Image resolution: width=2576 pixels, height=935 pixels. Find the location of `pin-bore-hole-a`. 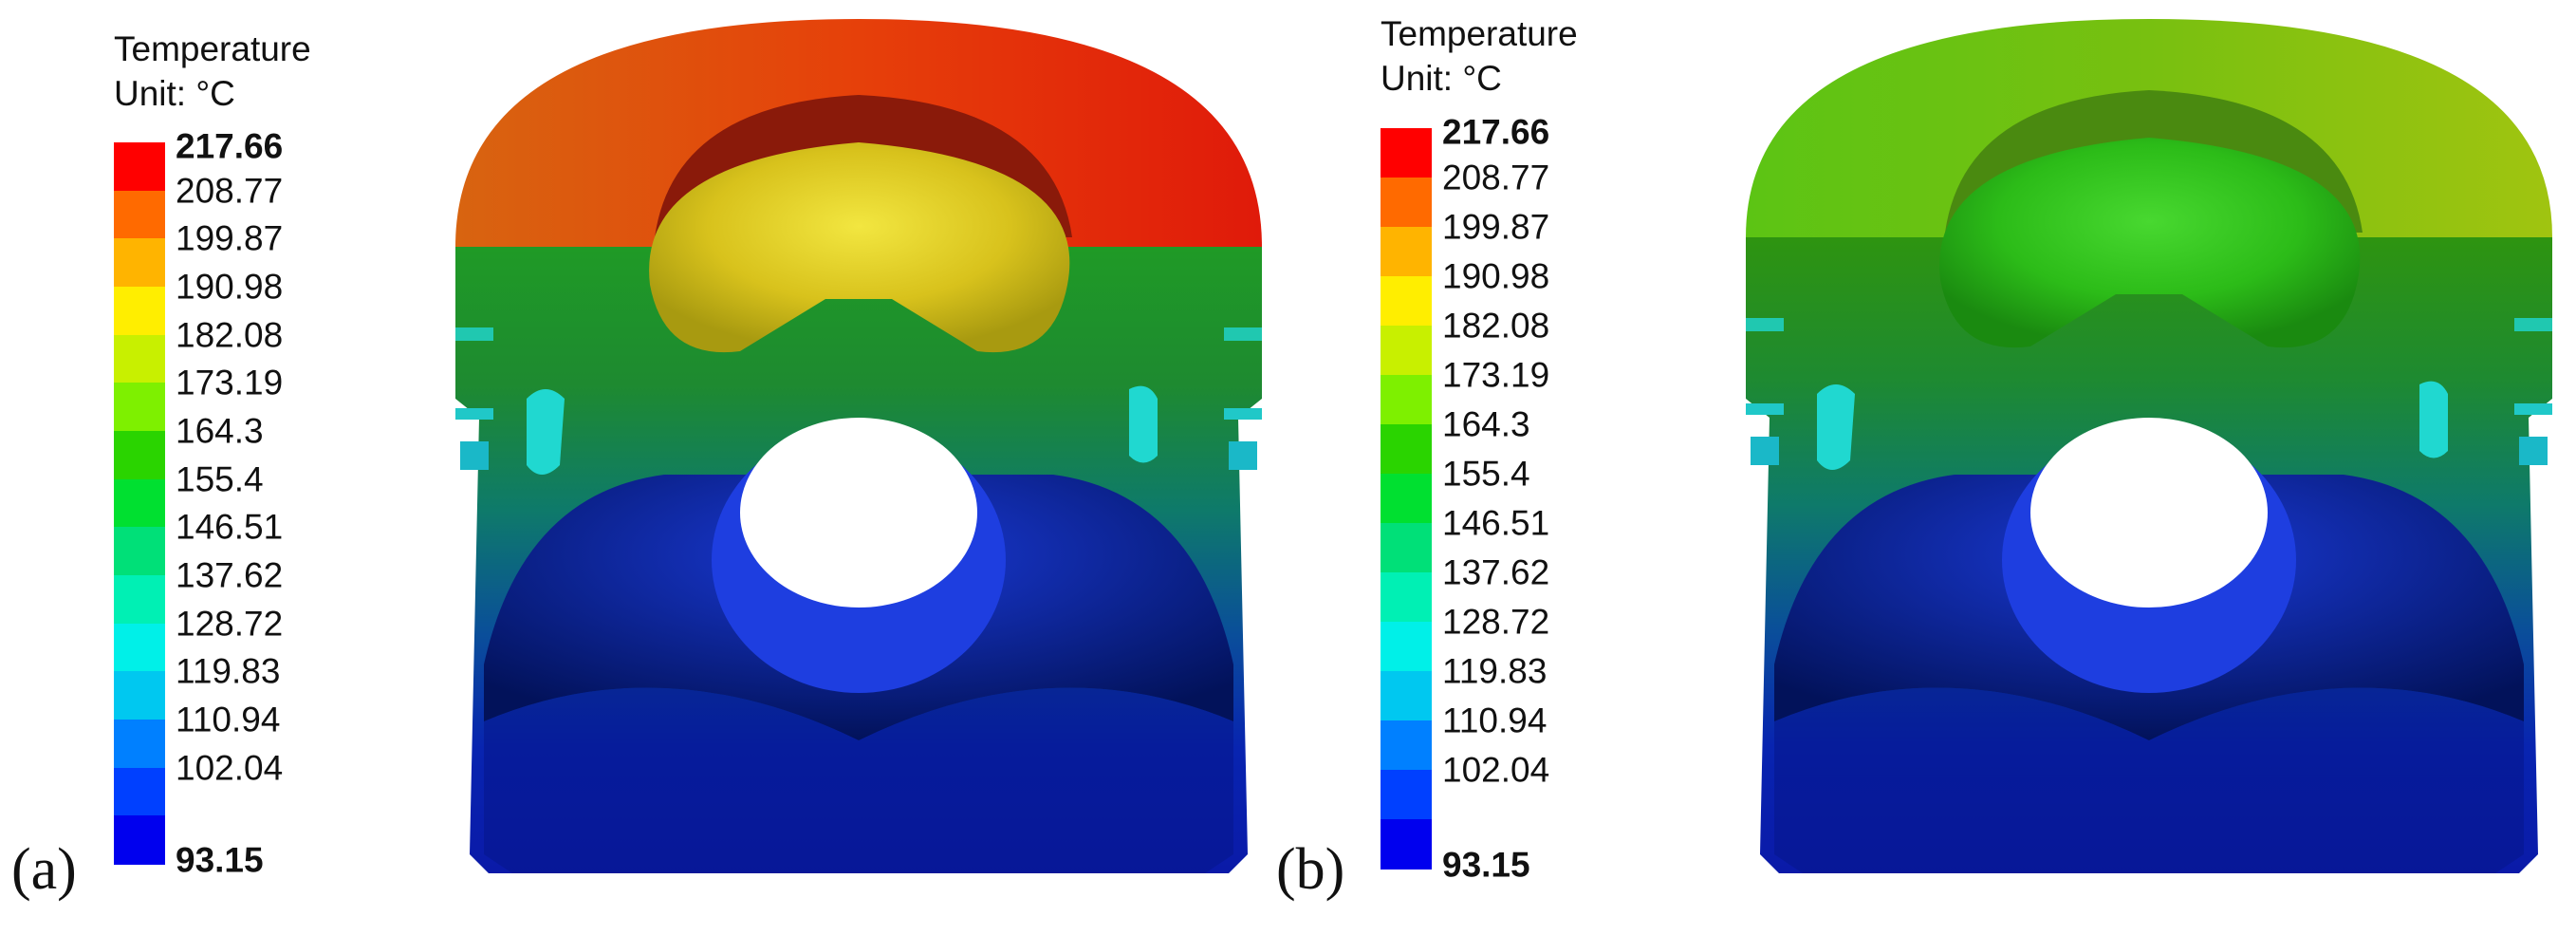

pin-bore-hole-a is located at coordinates (858, 513).